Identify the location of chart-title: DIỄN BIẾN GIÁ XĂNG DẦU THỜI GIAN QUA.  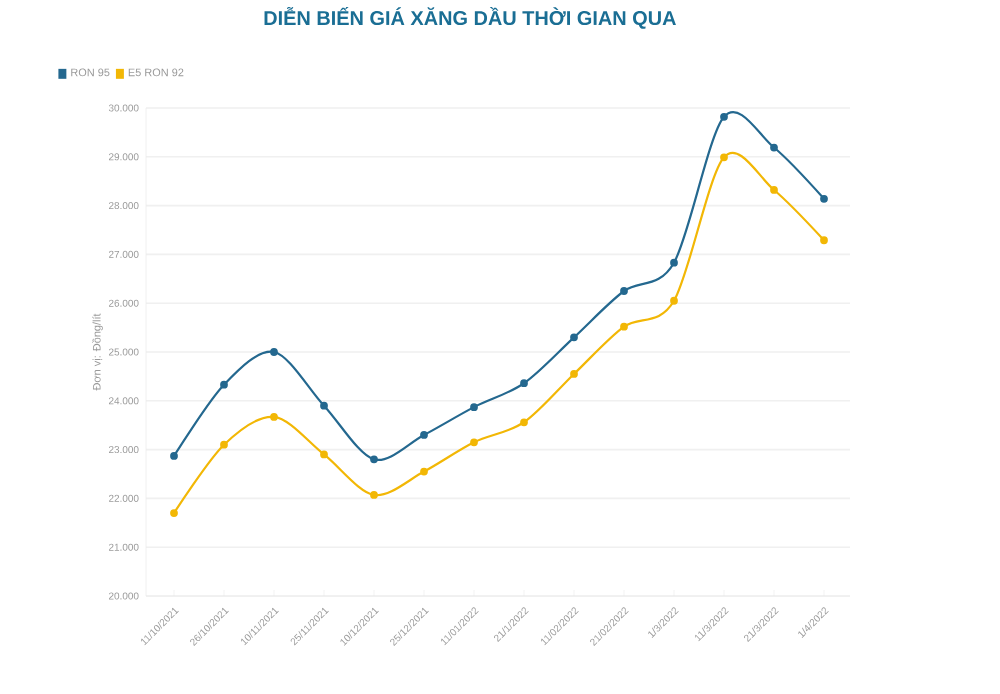
(470, 18).